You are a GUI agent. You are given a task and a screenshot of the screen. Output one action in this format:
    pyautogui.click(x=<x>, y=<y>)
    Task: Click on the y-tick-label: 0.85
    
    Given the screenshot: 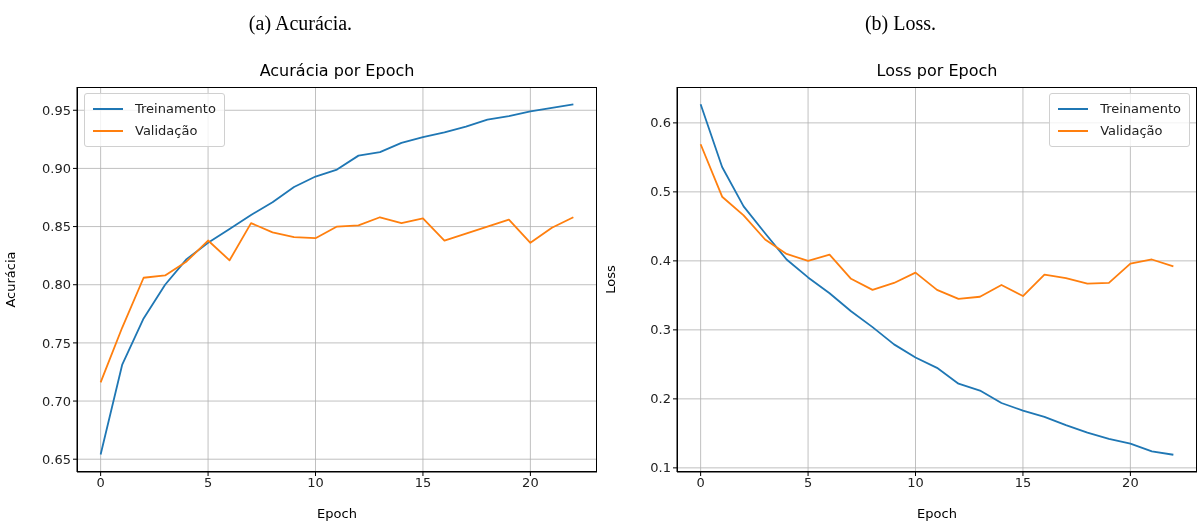 What is the action you would take?
    pyautogui.click(x=56, y=227)
    